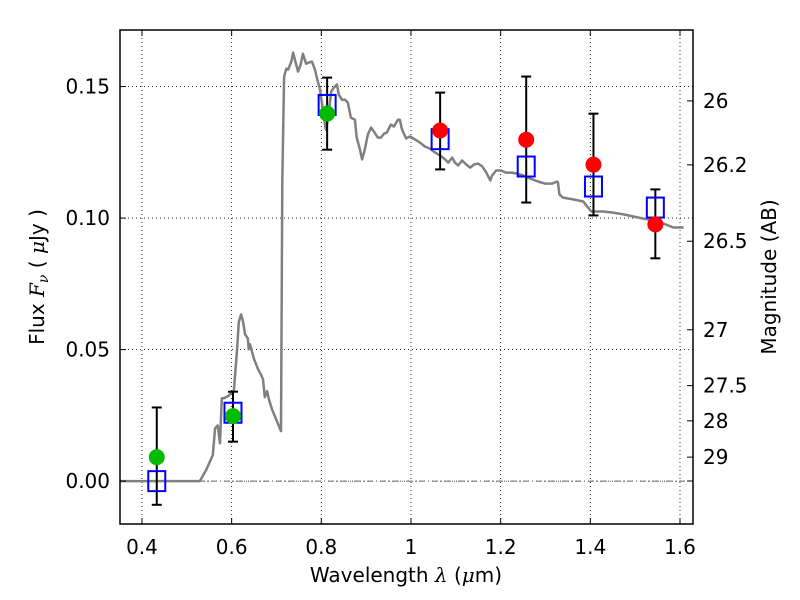 This screenshot has width=800, height=600. What do you see at coordinates (715, 101) in the screenshot?
I see `y2-tick-label: 26` at bounding box center [715, 101].